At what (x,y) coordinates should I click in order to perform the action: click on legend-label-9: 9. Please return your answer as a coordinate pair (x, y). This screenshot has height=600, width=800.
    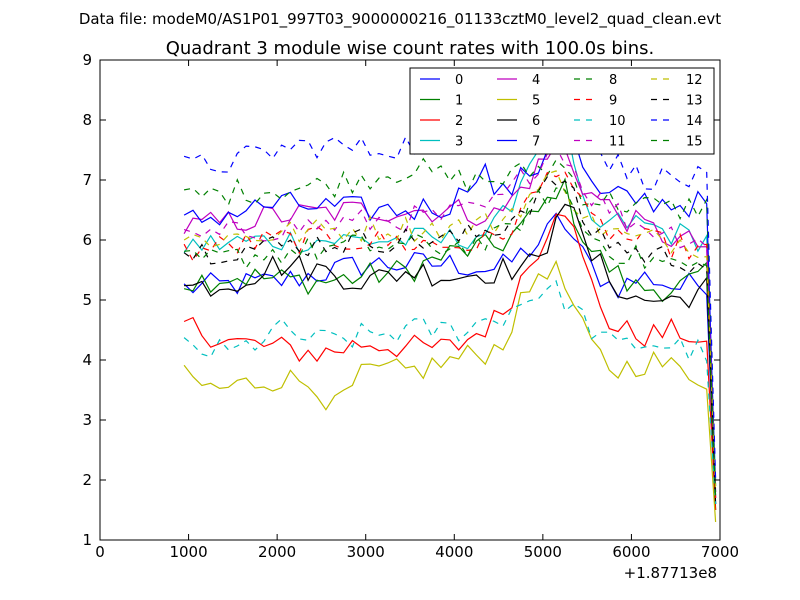
    Looking at the image, I should click on (613, 101).